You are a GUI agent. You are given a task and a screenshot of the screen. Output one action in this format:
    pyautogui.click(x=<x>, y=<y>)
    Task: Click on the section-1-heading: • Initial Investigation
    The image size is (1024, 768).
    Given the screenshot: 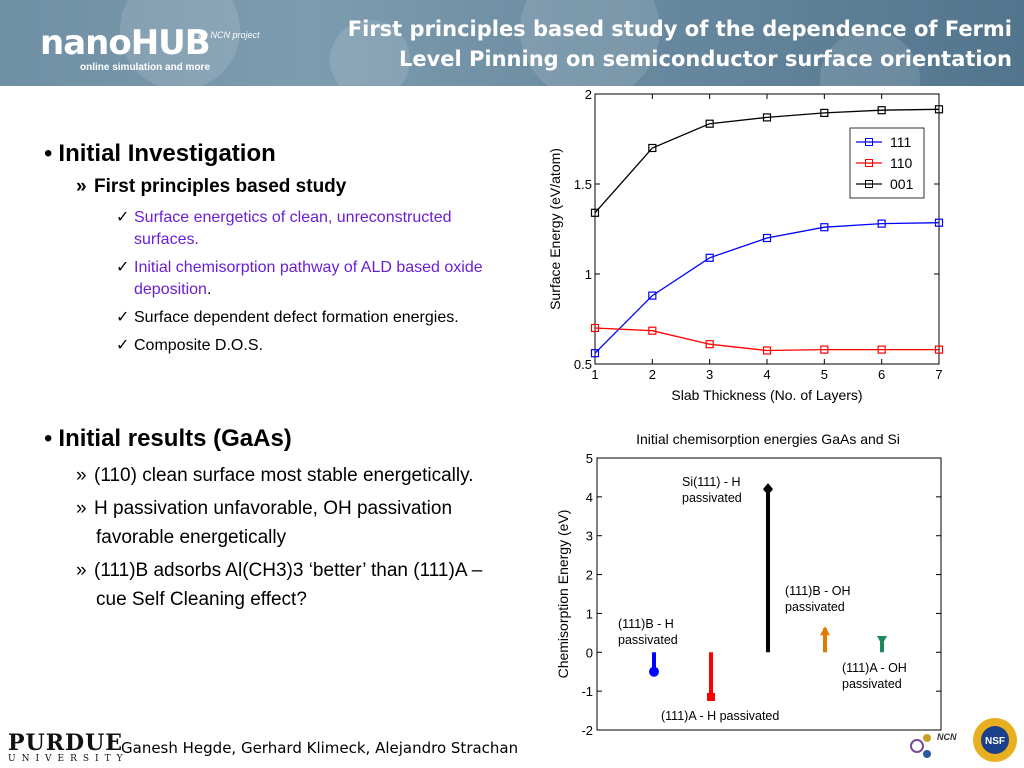 What is the action you would take?
    pyautogui.click(x=160, y=153)
    